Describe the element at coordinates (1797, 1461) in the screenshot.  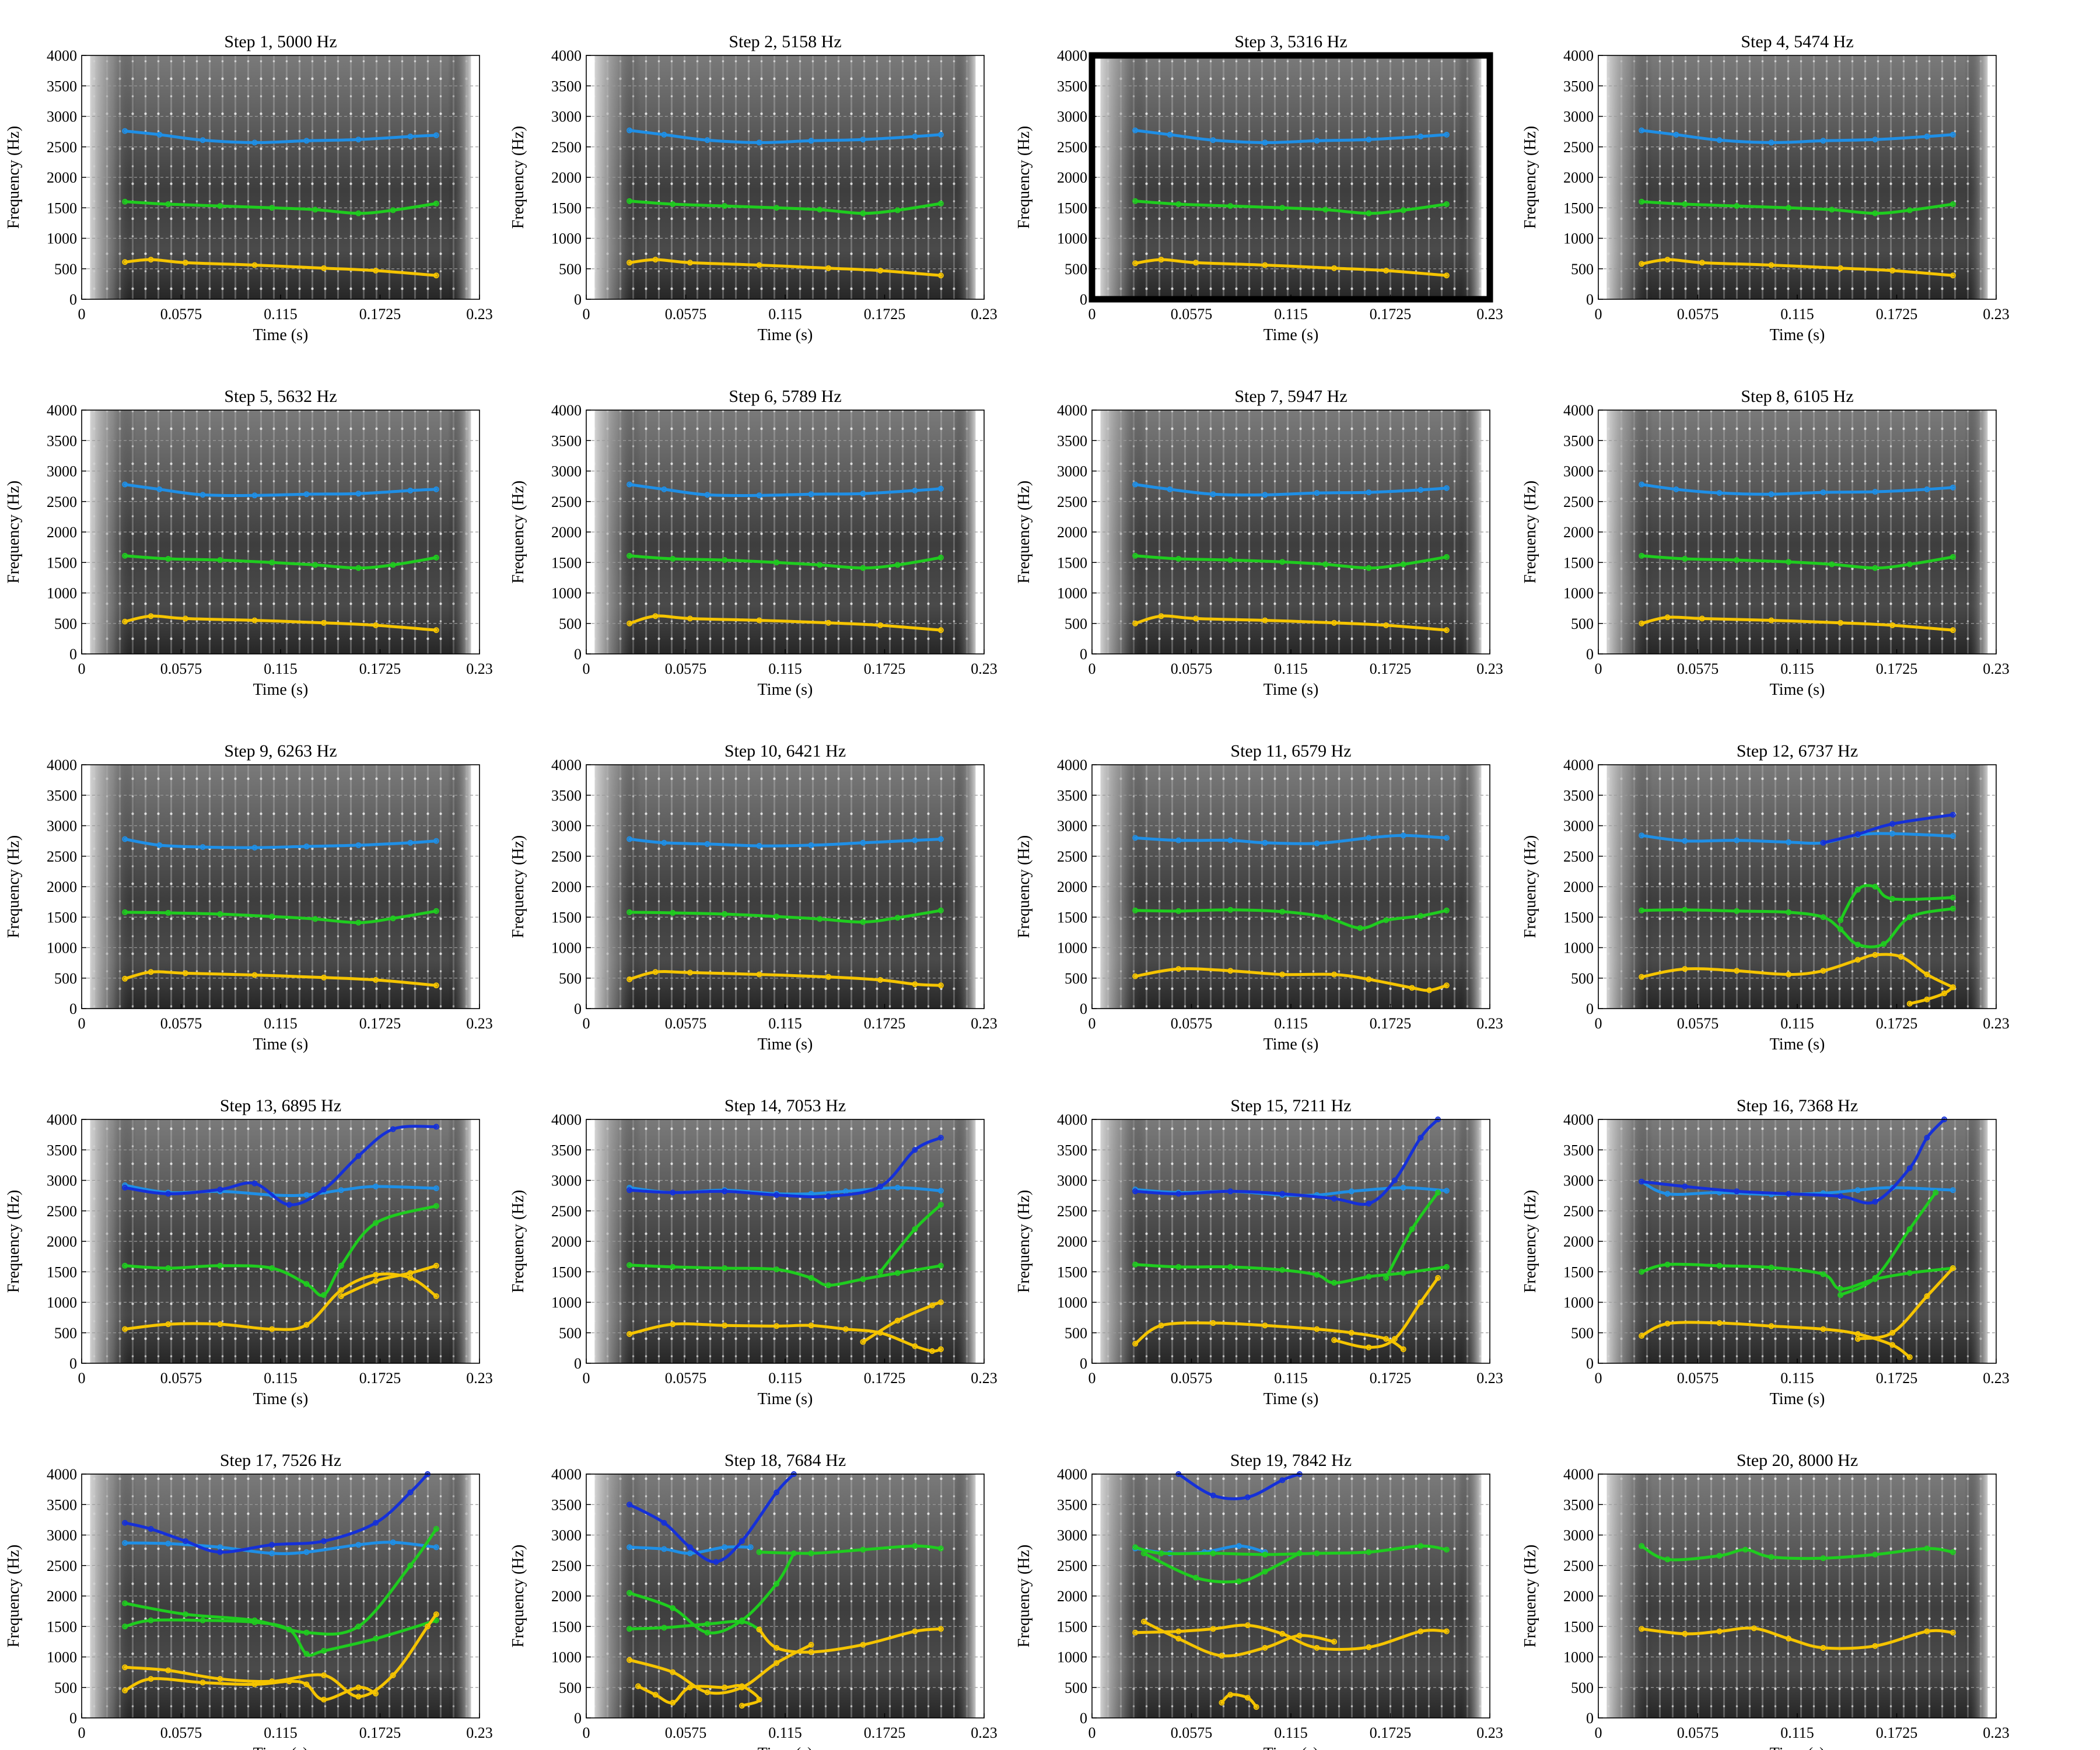
I see `panel-title: Step 20, 8000 Hz` at that location.